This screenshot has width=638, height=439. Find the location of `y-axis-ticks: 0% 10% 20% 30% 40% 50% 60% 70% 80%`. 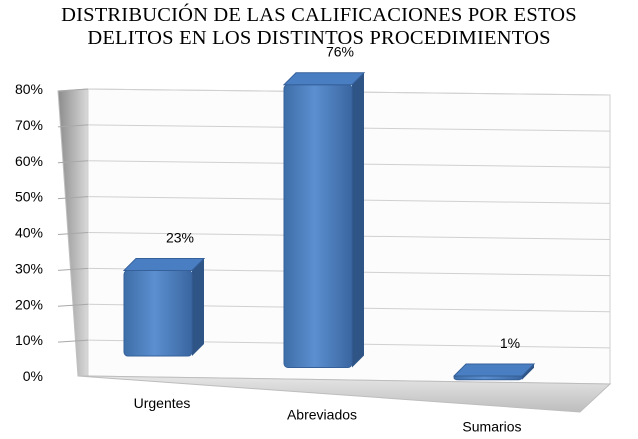

y-axis-ticks: 0% 10% 20% 30% 40% 50% 60% 70% 80% is located at coordinates (29, 232).